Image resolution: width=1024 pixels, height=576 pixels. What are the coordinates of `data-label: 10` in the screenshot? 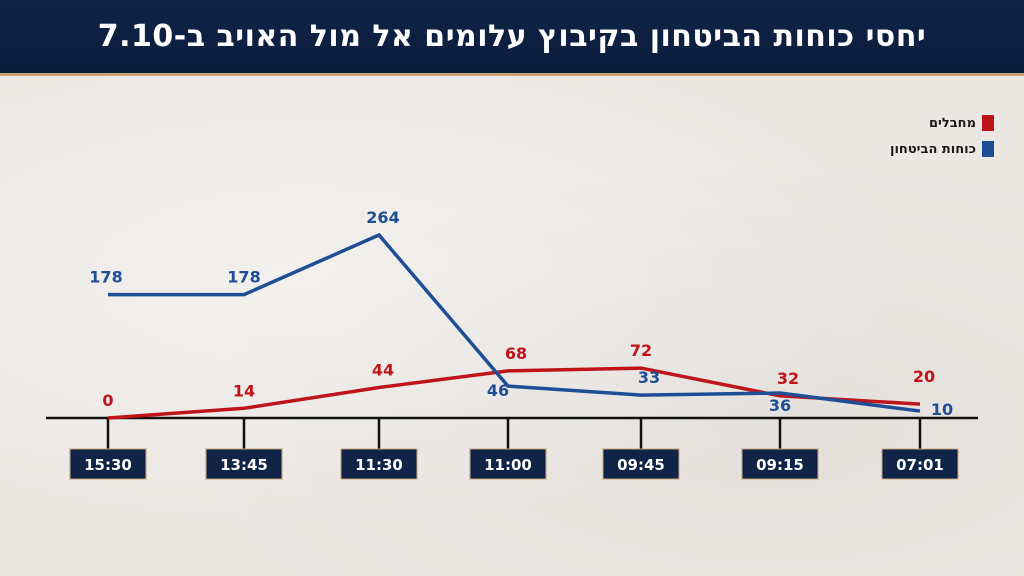 It's located at (942, 409).